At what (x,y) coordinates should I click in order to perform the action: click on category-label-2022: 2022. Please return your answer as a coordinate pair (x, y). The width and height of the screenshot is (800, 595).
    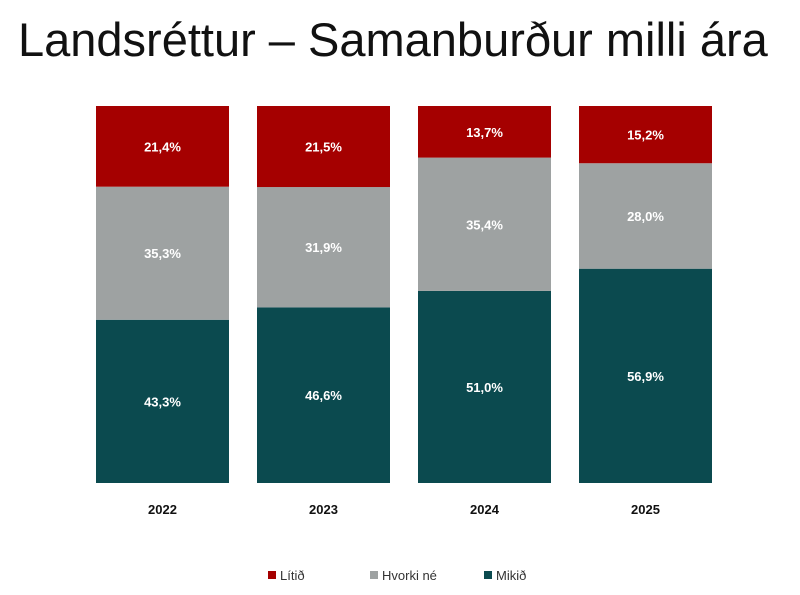
    Looking at the image, I should click on (162, 509).